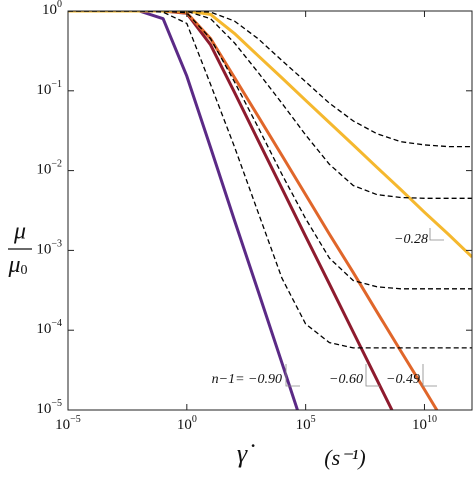 The width and height of the screenshot is (474, 479). I want to click on tick-exponent: −1, so click(56, 84).